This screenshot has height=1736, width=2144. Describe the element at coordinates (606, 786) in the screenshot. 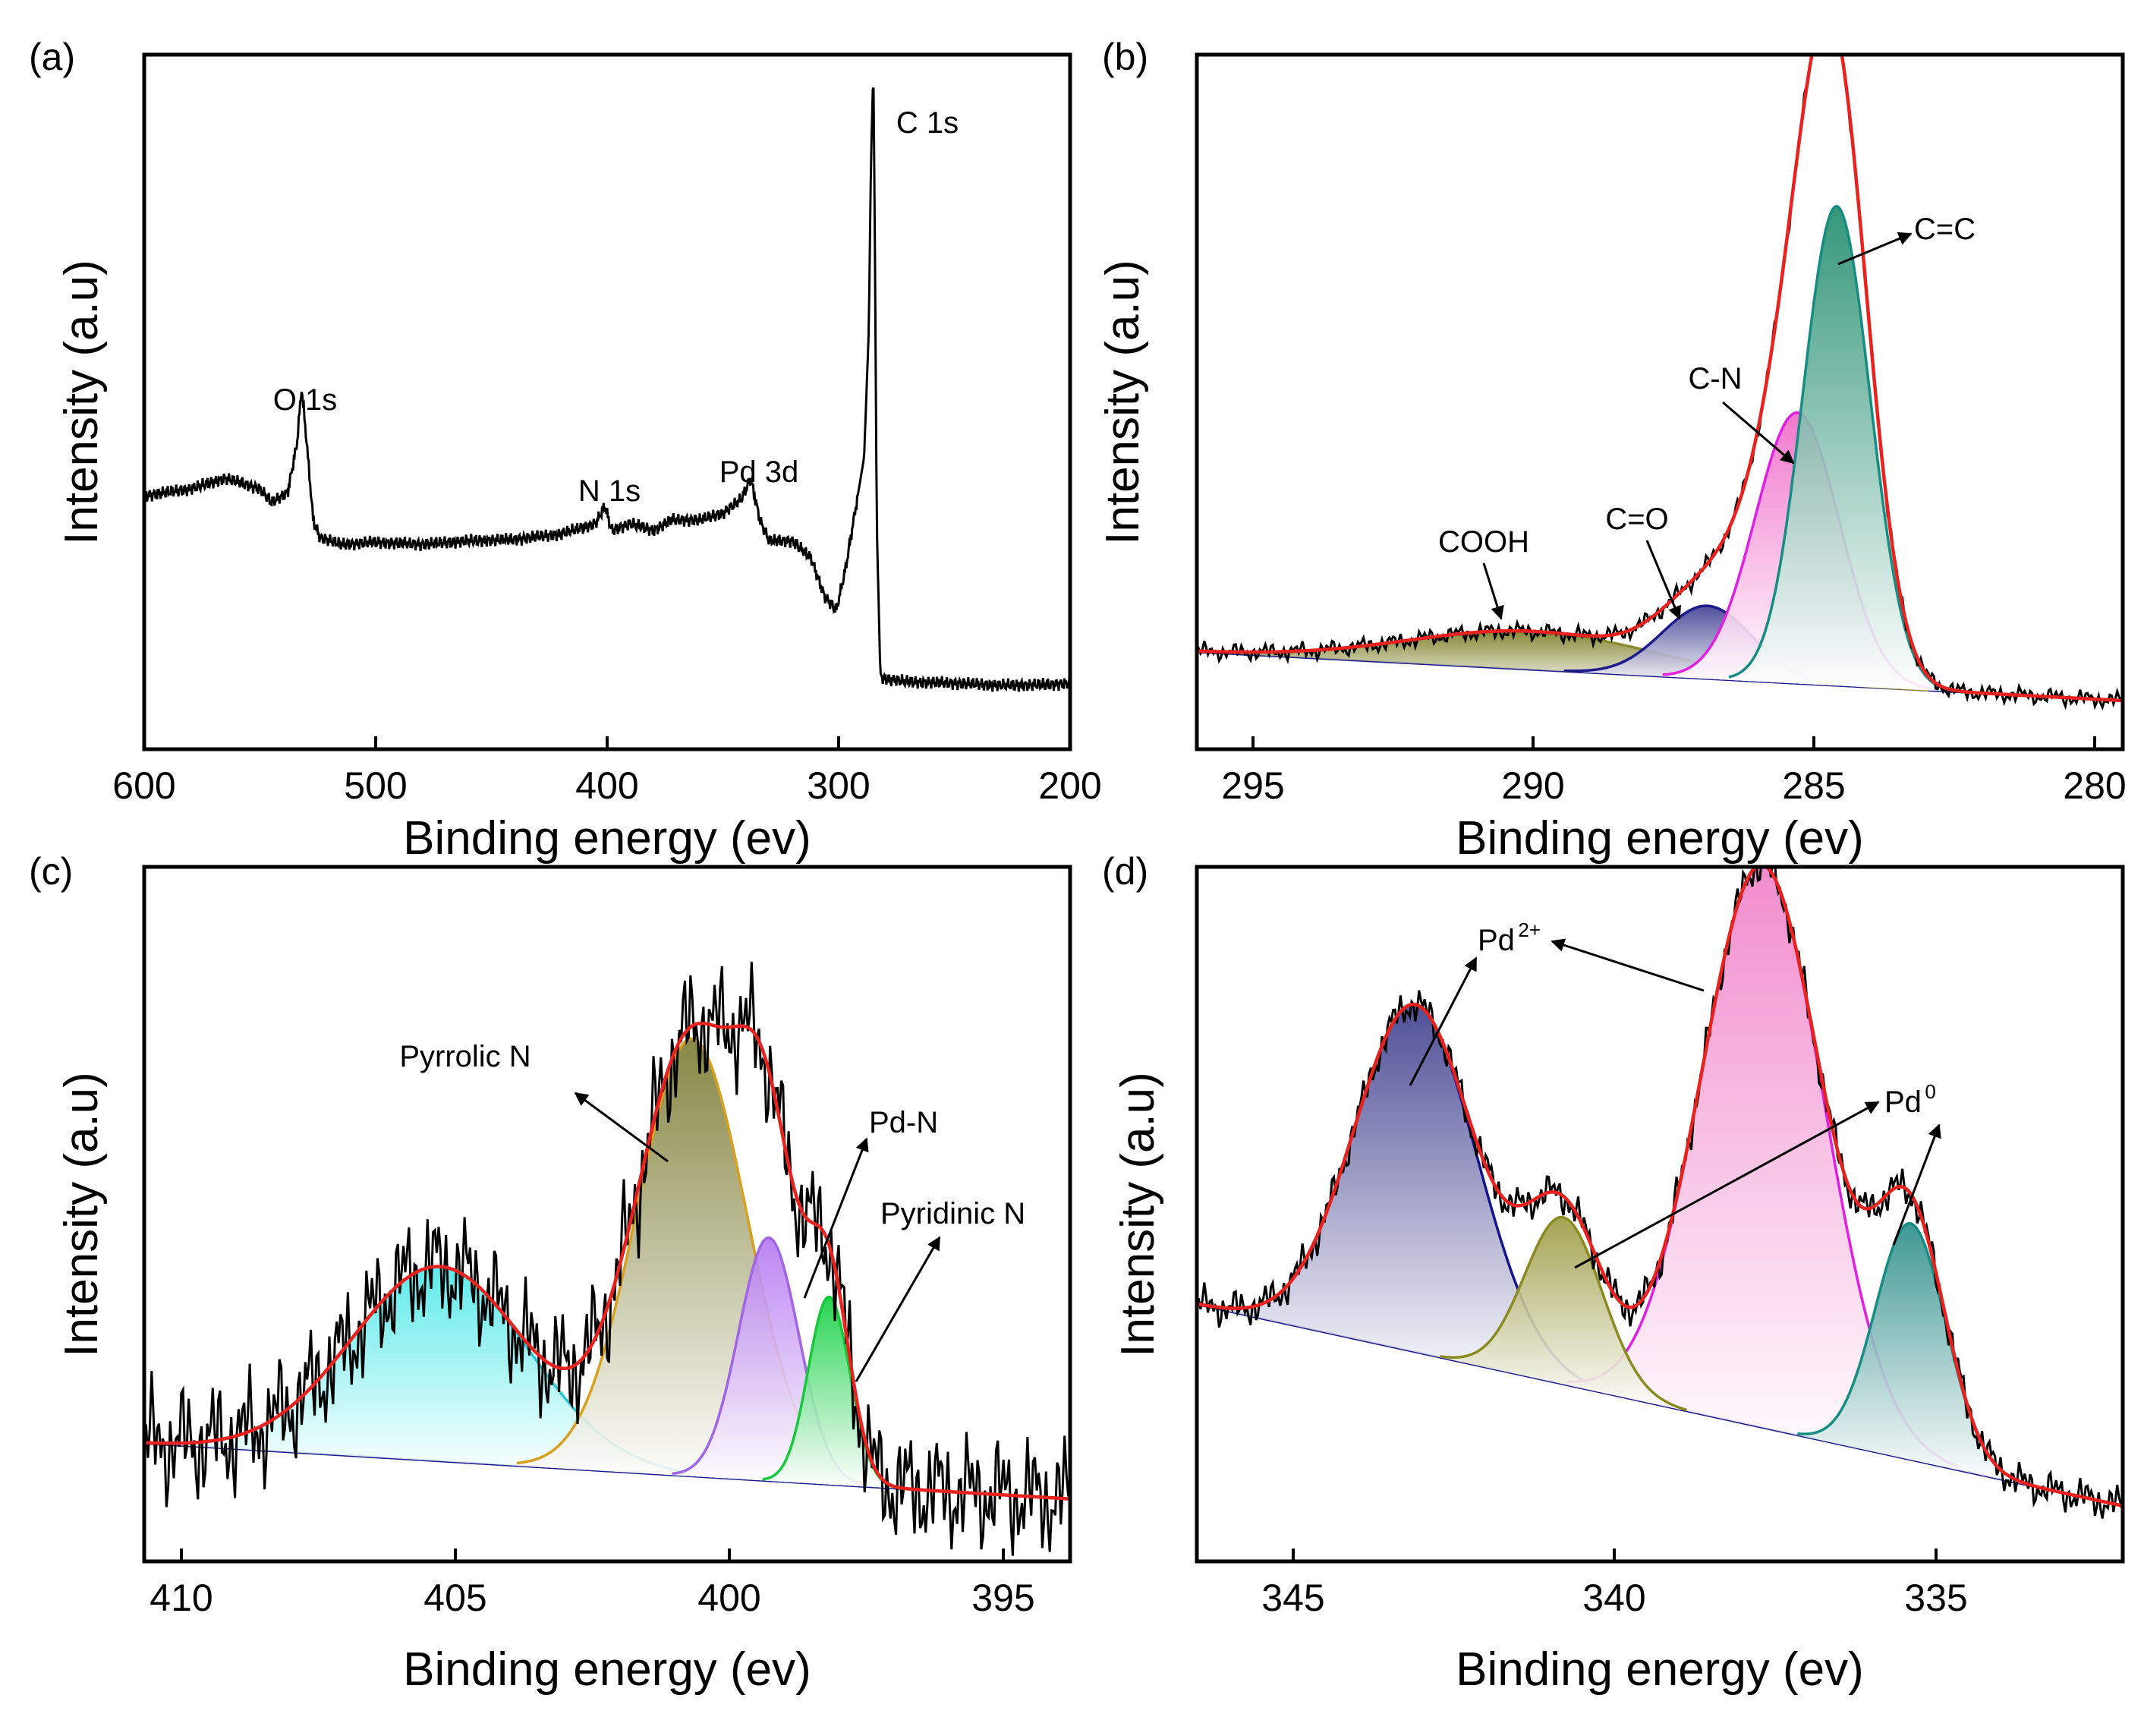

I see `panel-a-xtick-label: 400` at that location.